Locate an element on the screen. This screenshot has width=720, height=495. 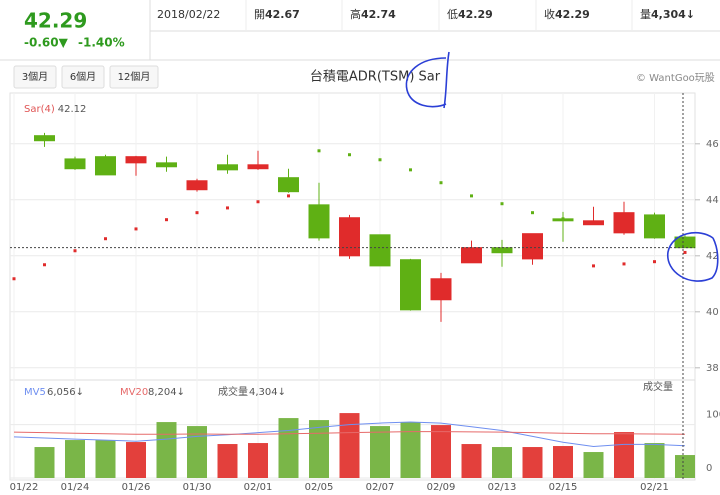
legend-name: Sar(4) is located at coordinates (39, 109).